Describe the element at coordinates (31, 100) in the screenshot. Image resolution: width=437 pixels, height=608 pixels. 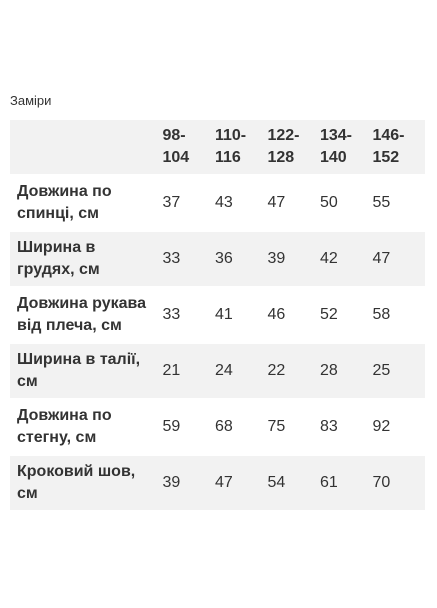
I see `table-caption: Заміри` at that location.